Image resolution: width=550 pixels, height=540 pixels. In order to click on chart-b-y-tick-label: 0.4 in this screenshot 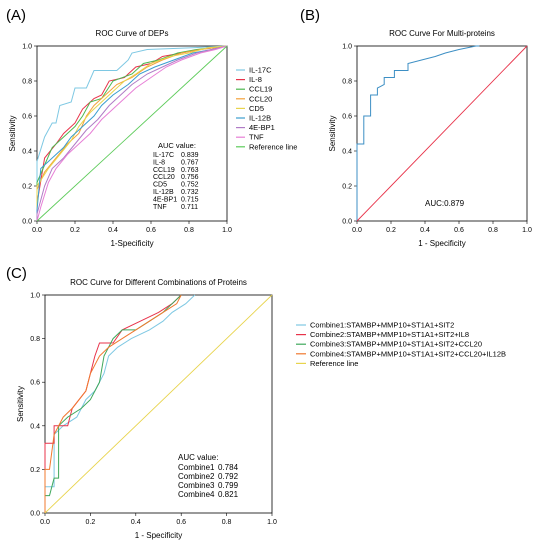, I will do `click(347, 152)`.